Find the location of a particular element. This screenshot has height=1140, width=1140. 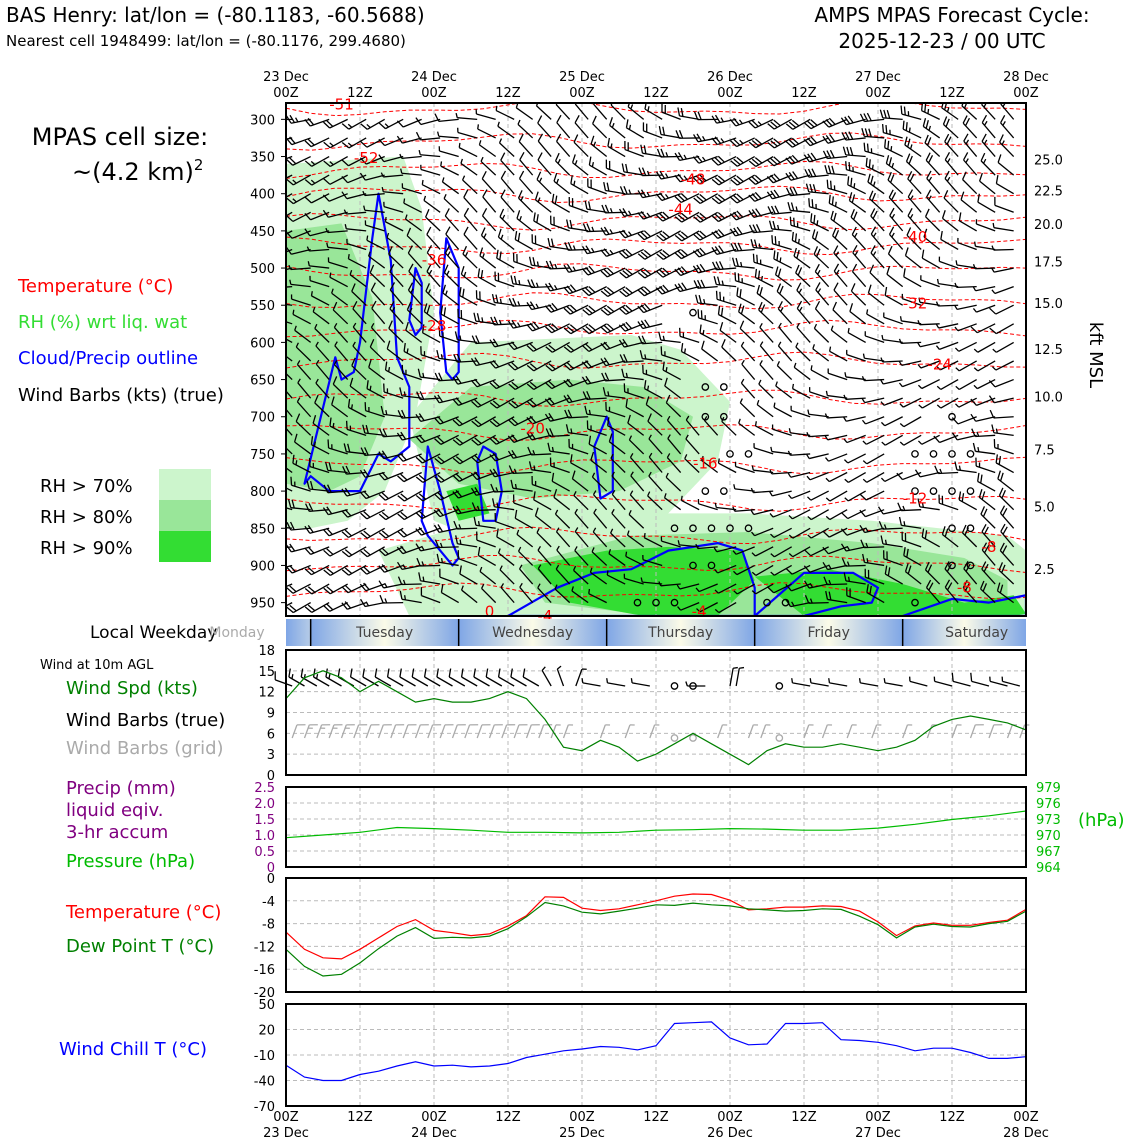

grid-barb-24-staff is located at coordinates (627, 731).